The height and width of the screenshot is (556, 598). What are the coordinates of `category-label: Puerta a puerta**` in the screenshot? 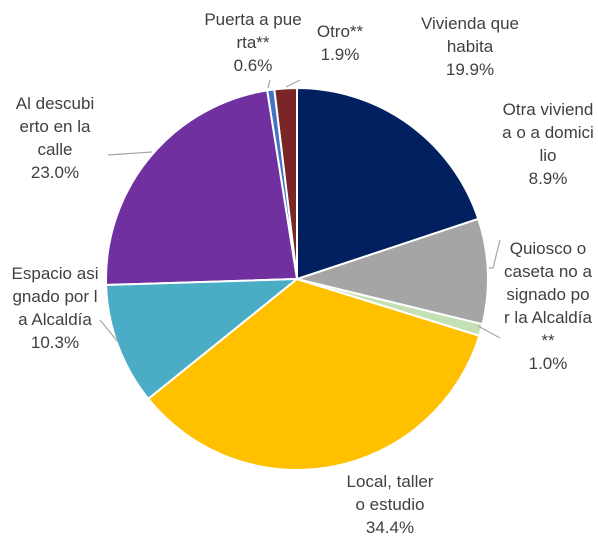 It's located at (253, 31).